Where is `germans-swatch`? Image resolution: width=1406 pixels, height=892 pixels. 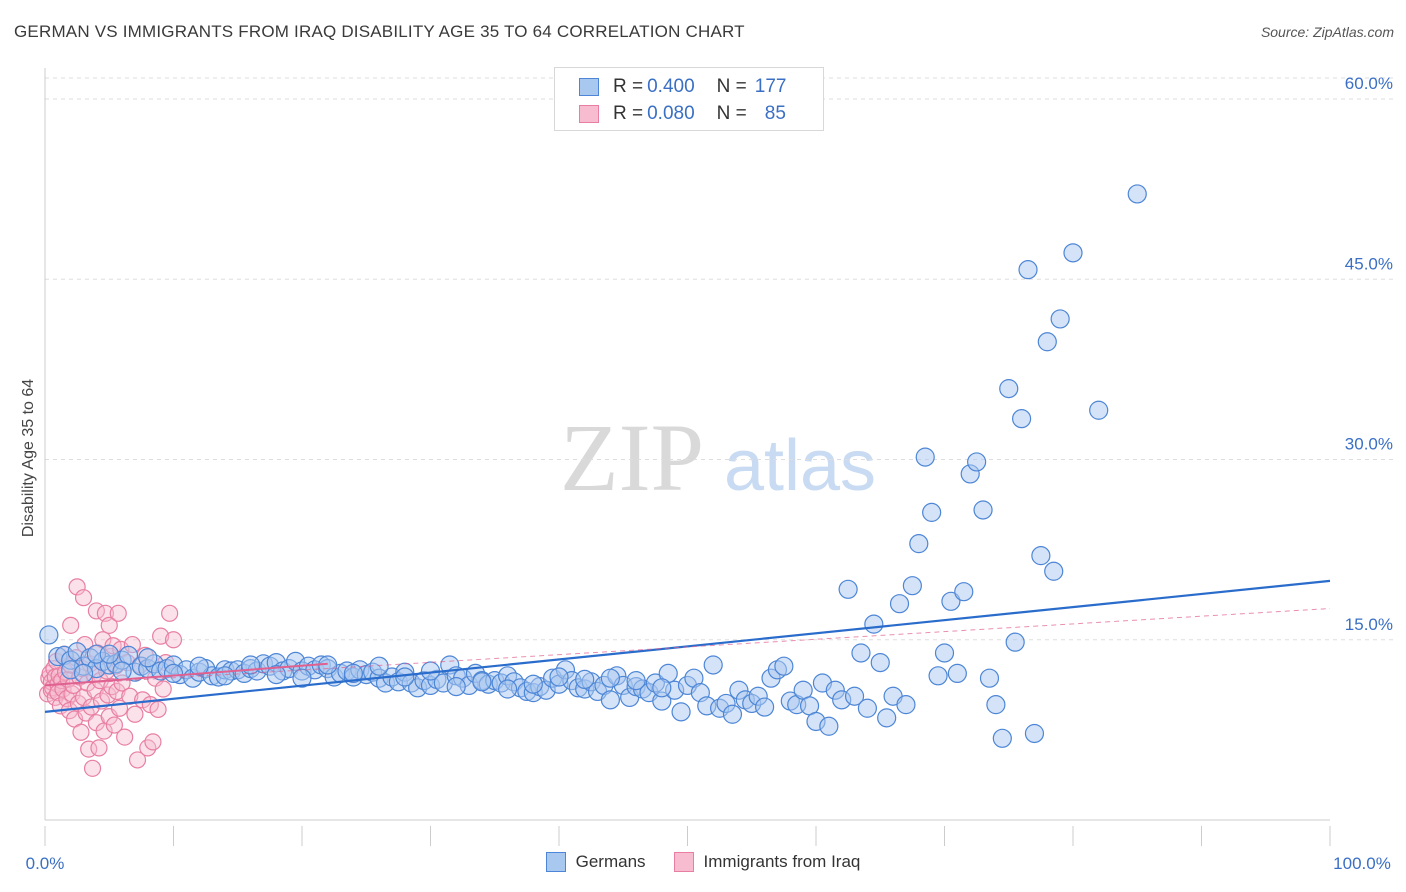
germans-swatch is located at coordinates (589, 87).